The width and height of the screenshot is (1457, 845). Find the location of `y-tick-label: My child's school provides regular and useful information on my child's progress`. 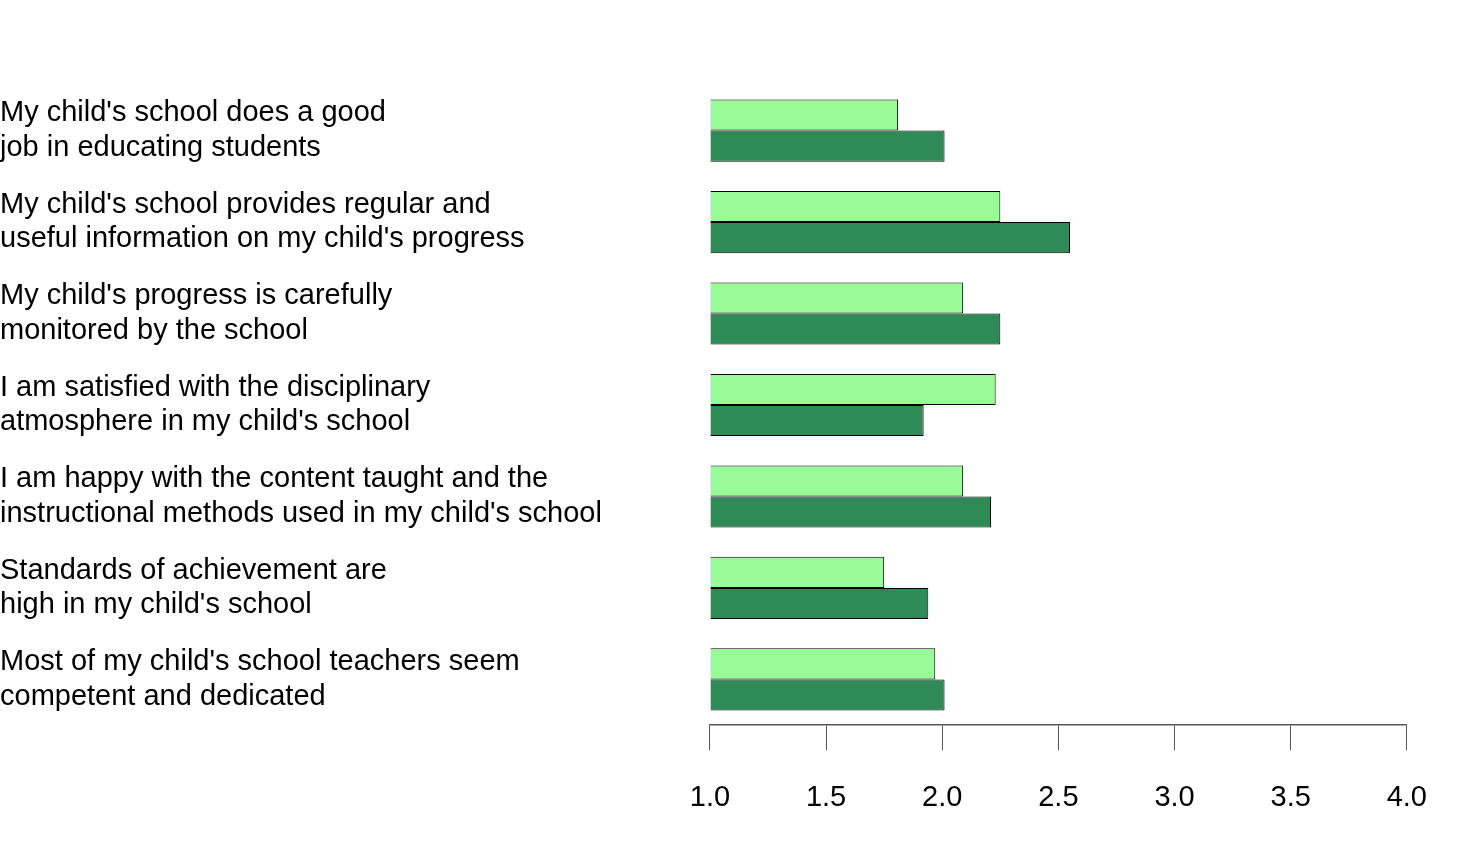

y-tick-label: My child's school provides regular and useful information on my child's progress is located at coordinates (262, 220).